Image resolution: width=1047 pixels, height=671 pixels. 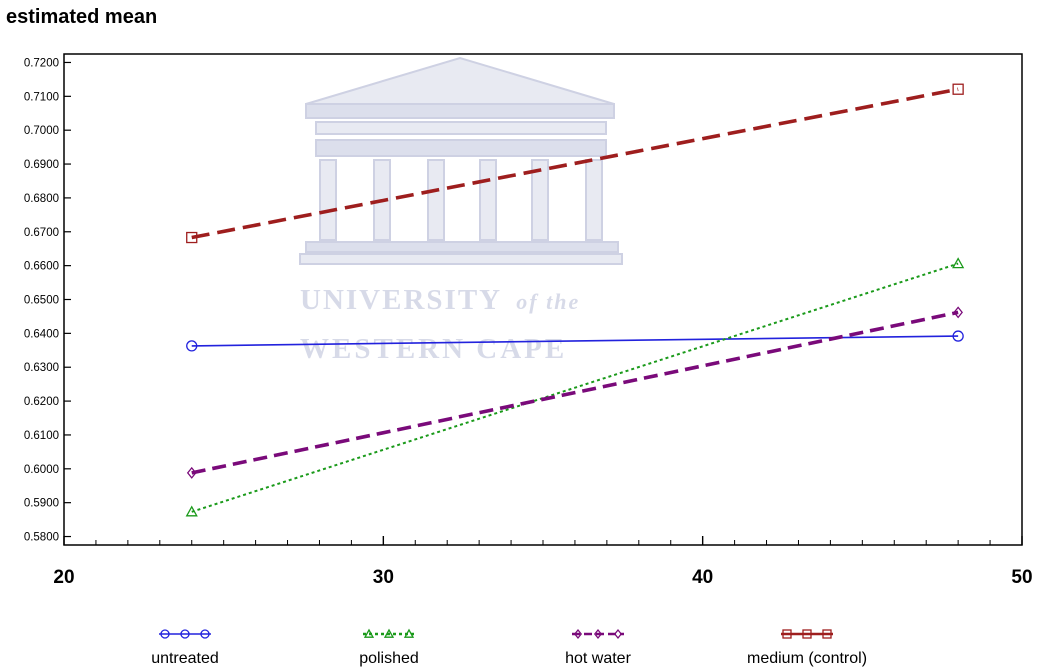 What do you see at coordinates (400, 300) in the screenshot?
I see `watermark-line1: UNIVERSITY` at bounding box center [400, 300].